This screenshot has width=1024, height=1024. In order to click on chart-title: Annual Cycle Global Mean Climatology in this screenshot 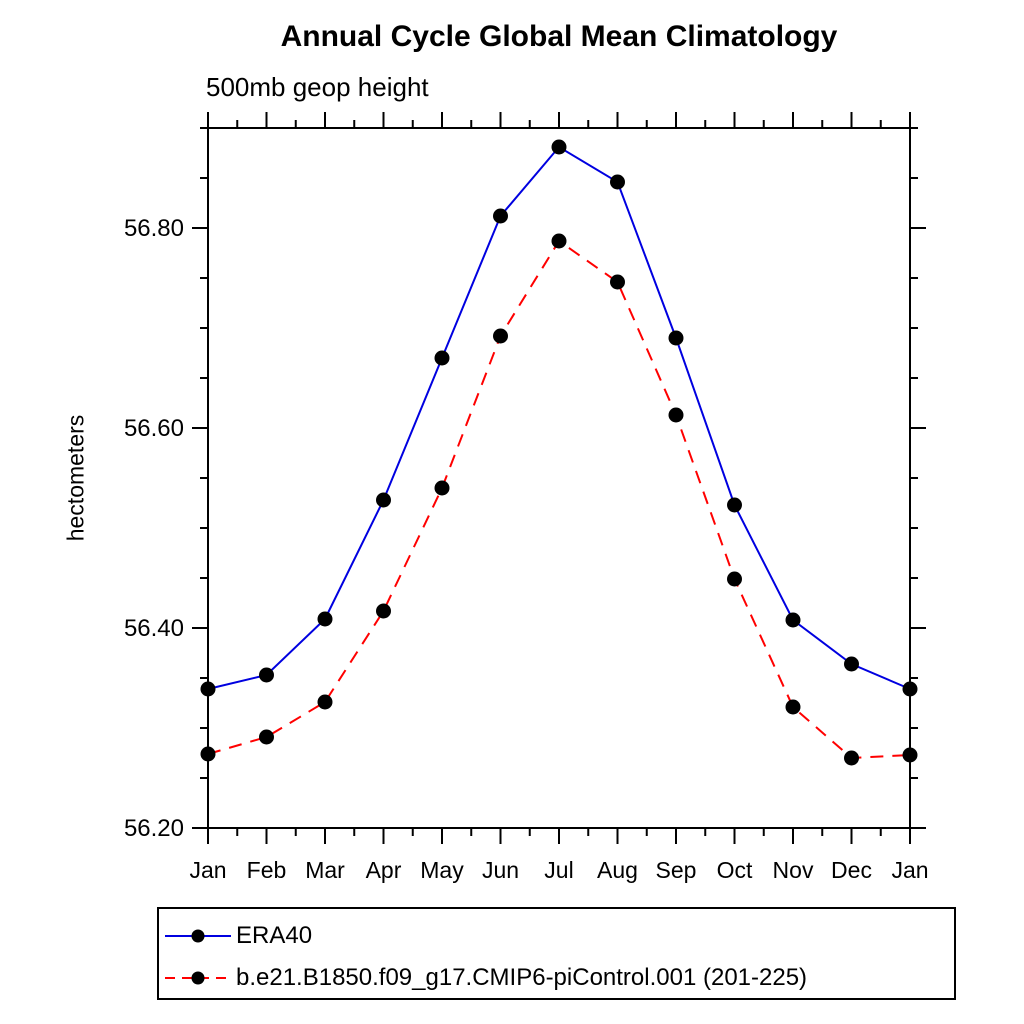, I will do `click(559, 36)`.